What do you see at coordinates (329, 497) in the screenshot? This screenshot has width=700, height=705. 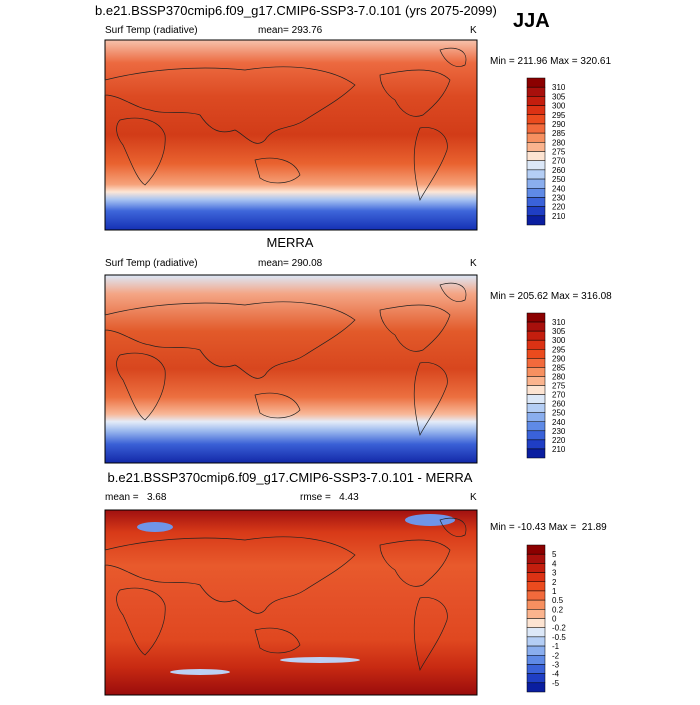 I see `rmse-label: rmse = 4.43` at bounding box center [329, 497].